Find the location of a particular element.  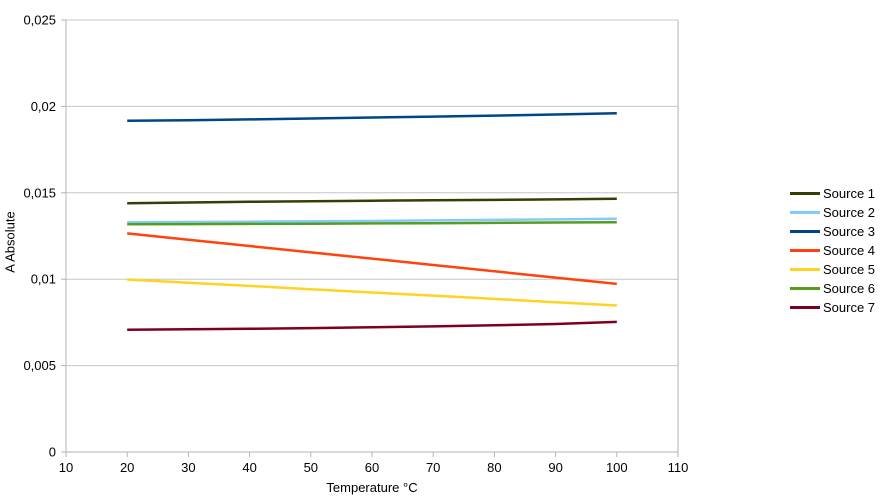

x-tick-label: 110 is located at coordinates (678, 467).